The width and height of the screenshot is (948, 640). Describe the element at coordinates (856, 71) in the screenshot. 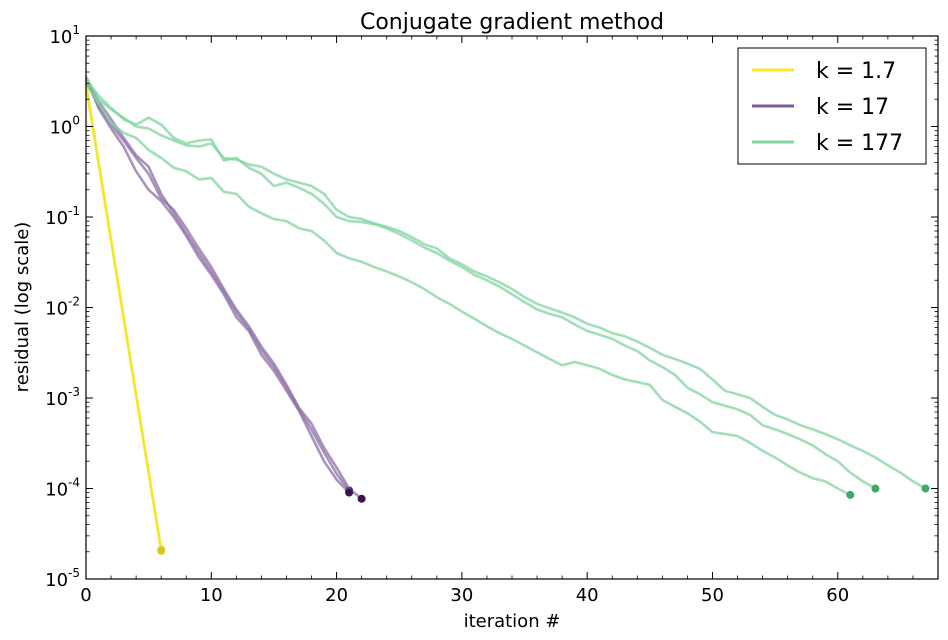

I see `legend-label-1: k = 1.7` at that location.